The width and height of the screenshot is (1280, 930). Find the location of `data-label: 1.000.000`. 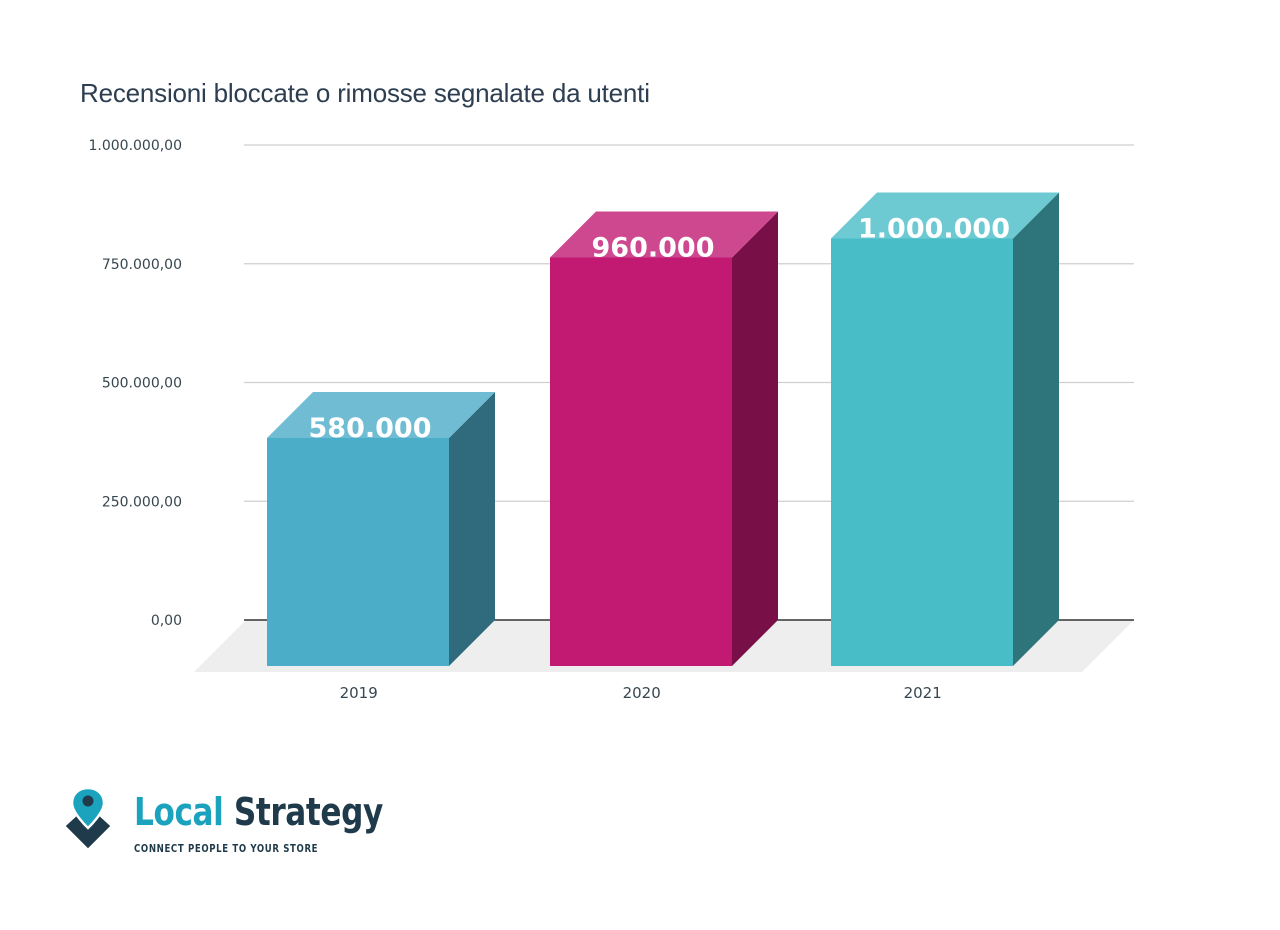

data-label: 1.000.000 is located at coordinates (934, 229).